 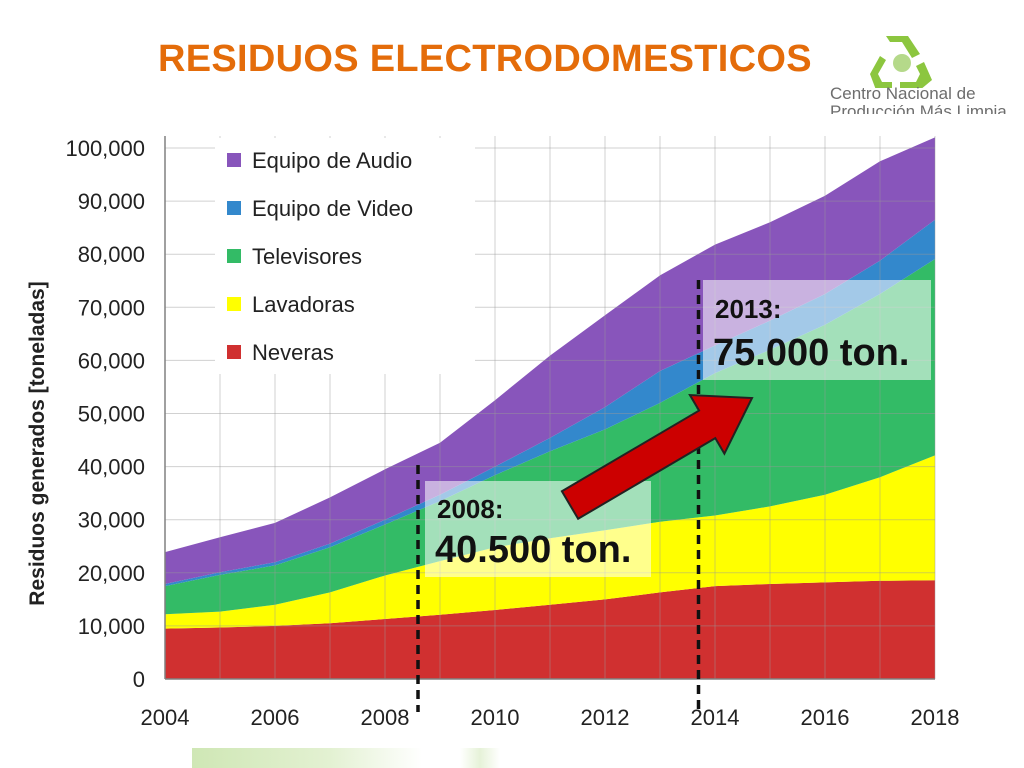 What do you see at coordinates (332, 208) in the screenshot?
I see `legend-label: Equipo de Video` at bounding box center [332, 208].